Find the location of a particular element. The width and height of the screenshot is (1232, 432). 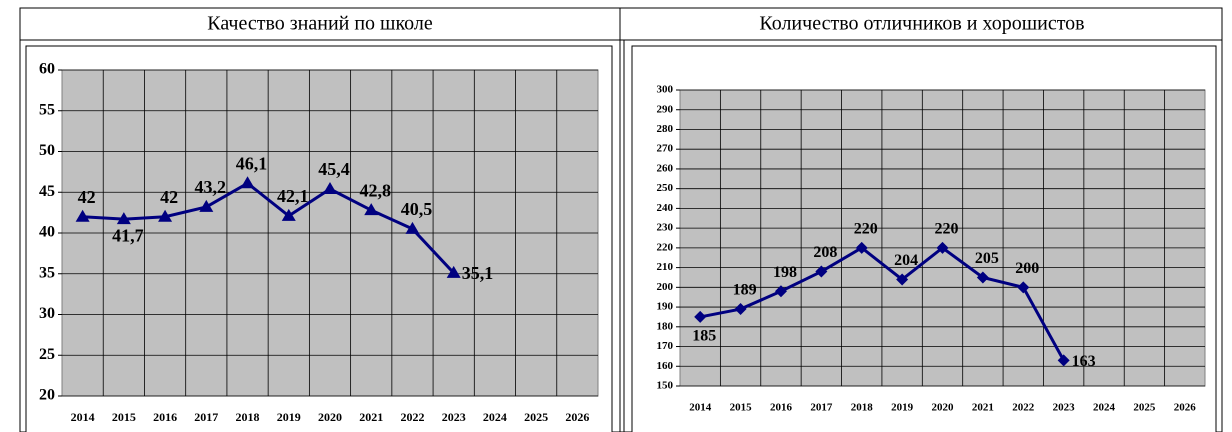

y-tick-label: 45 is located at coordinates (47, 191).